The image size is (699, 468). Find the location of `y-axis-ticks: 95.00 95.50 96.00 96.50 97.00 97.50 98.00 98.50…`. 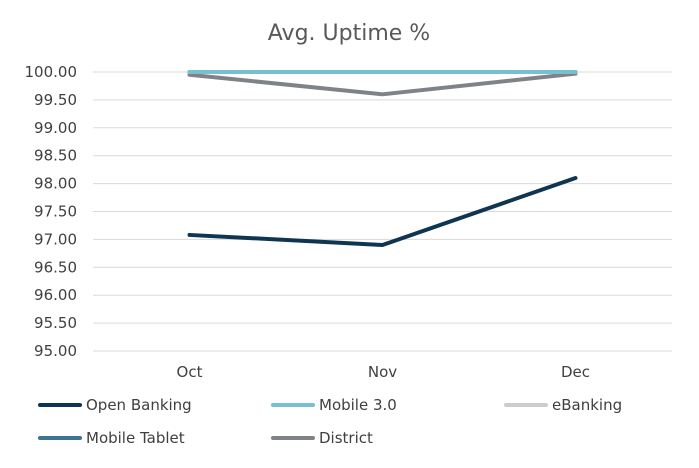

y-axis-ticks: 95.00 95.50 96.00 96.50 97.00 97.50 98.00 98.50… is located at coordinates (51, 211).